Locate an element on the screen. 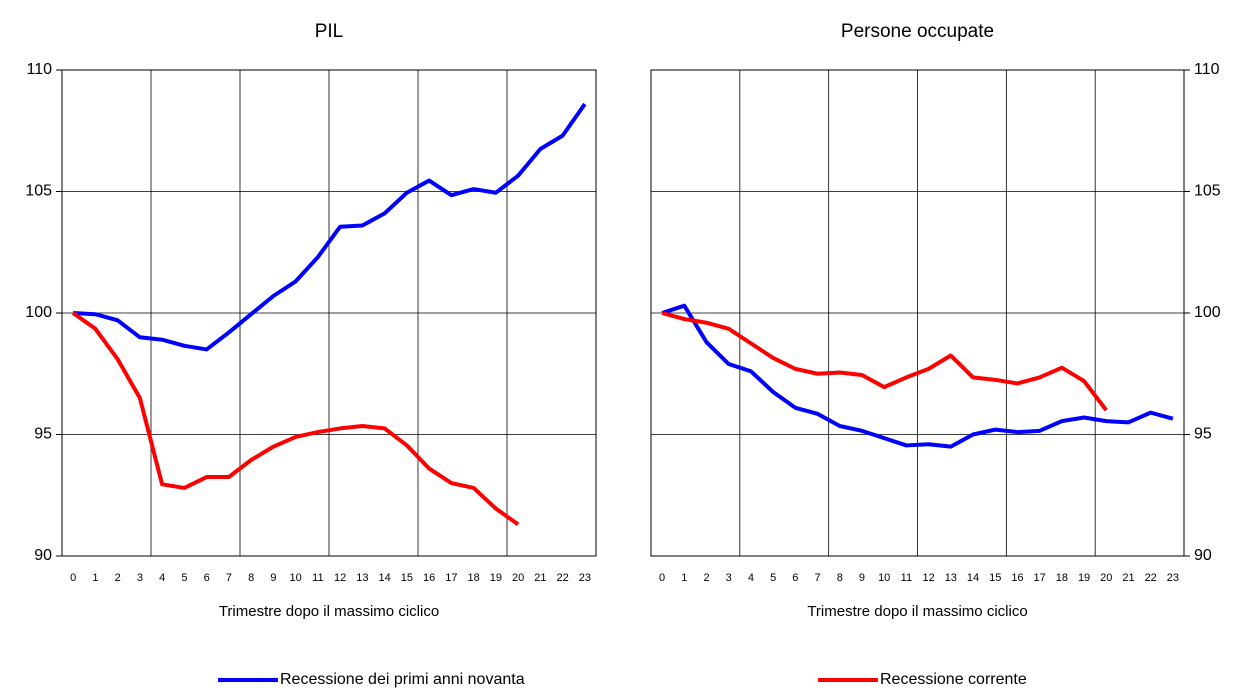 The width and height of the screenshot is (1239, 691). chart-title: Persone occupate is located at coordinates (917, 31).